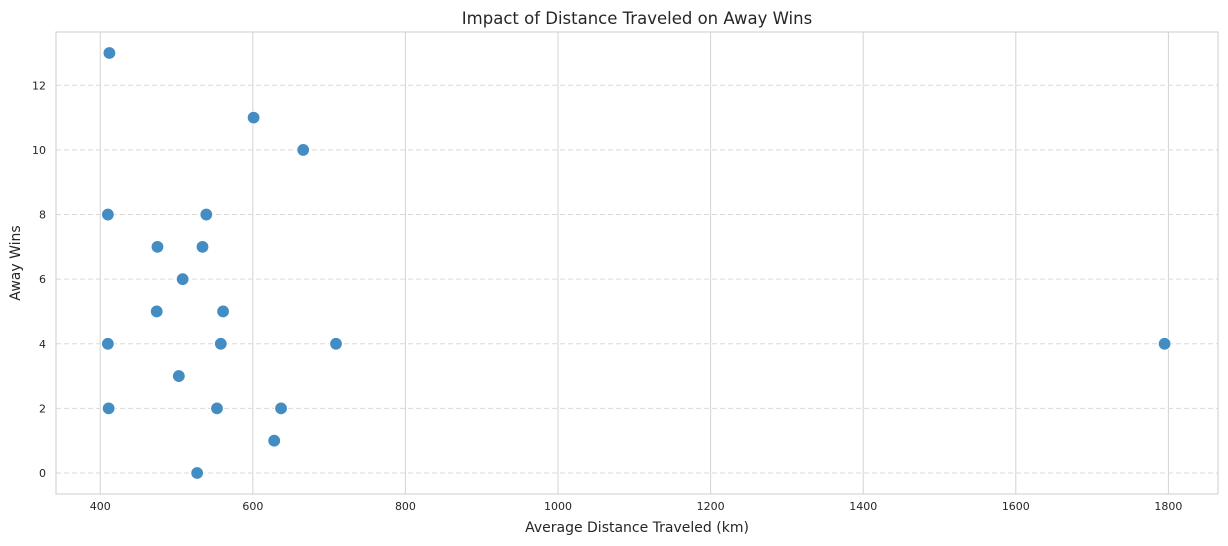 Image resolution: width=1228 pixels, height=546 pixels. Describe the element at coordinates (252, 506) in the screenshot. I see `x-tick-label: 600` at that location.